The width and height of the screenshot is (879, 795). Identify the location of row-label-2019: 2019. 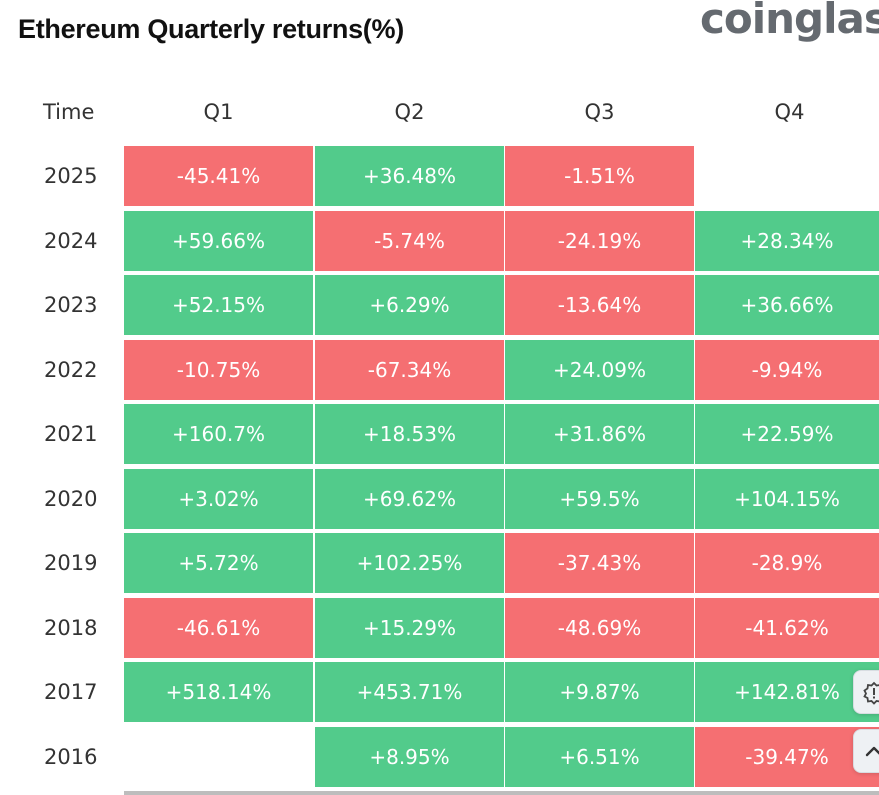
(71, 563).